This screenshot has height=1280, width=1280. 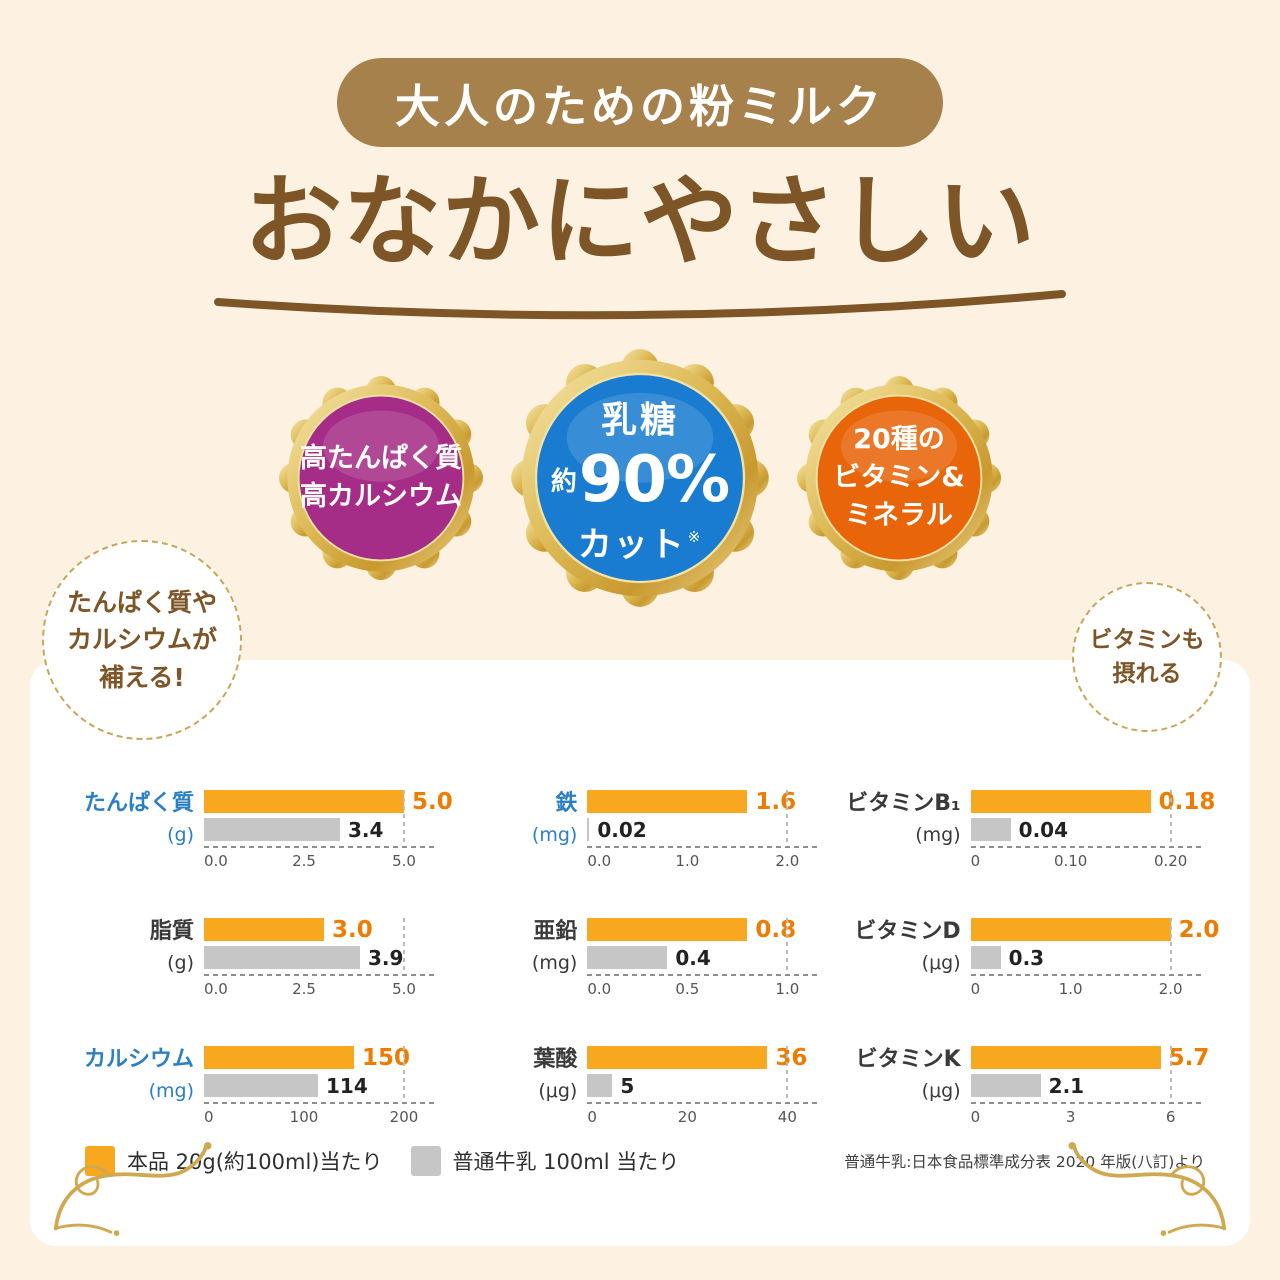 What do you see at coordinates (900, 1074) in the screenshot?
I see `chart-label: ビタミンK (μg)` at bounding box center [900, 1074].